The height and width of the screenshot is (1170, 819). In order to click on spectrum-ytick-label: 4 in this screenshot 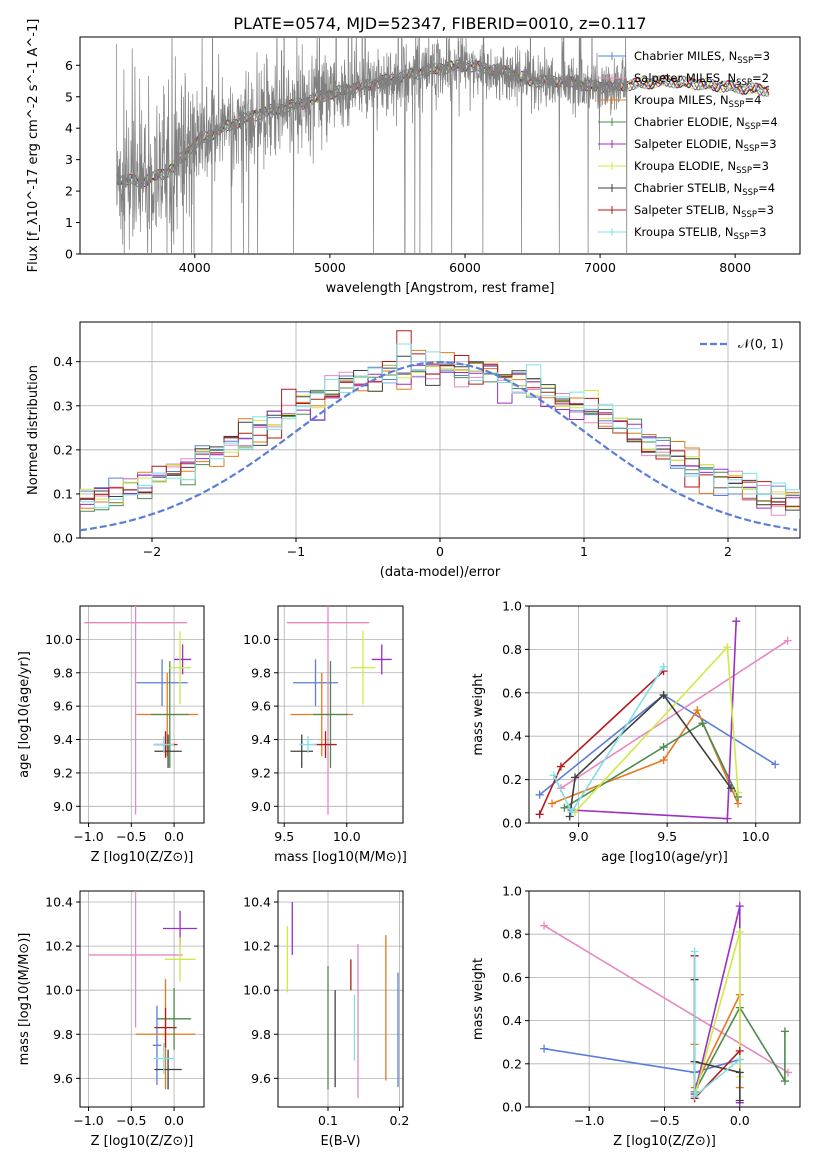, I will do `click(69, 128)`.